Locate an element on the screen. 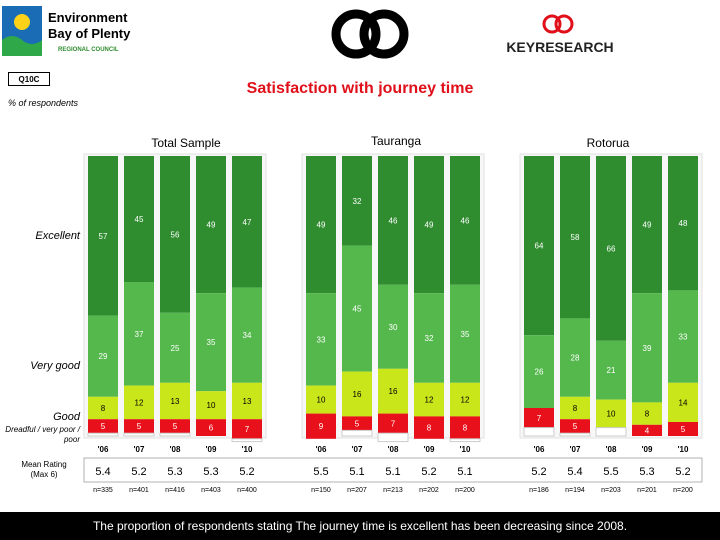 Image resolution: width=720 pixels, height=540 pixels. x-tick-label-total-sample-4: '10 is located at coordinates (247, 449).